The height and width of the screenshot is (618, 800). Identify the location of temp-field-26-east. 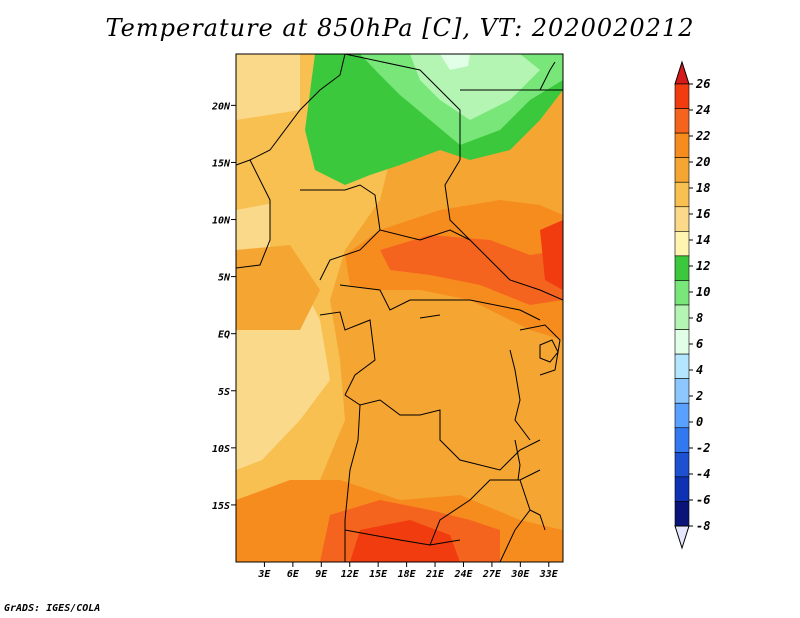
(551, 255).